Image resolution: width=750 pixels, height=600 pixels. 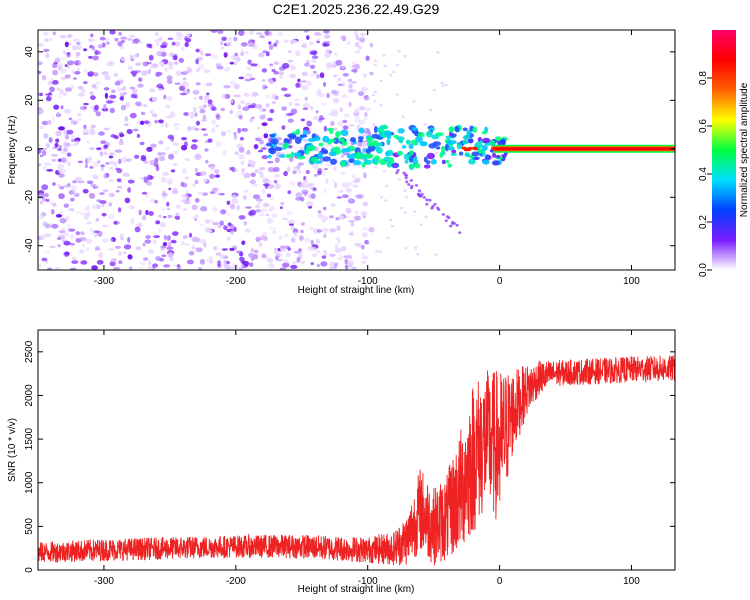 I want to click on colorbar-ticks: 0.0 0.2 0.4 0.6 0.8, so click(x=705, y=174).